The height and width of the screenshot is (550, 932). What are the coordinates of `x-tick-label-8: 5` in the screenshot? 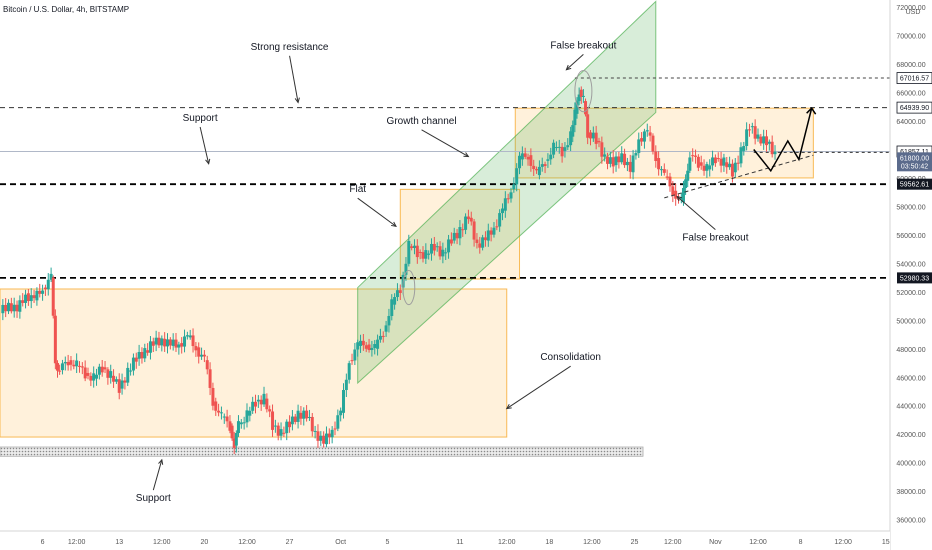 It's located at (388, 542).